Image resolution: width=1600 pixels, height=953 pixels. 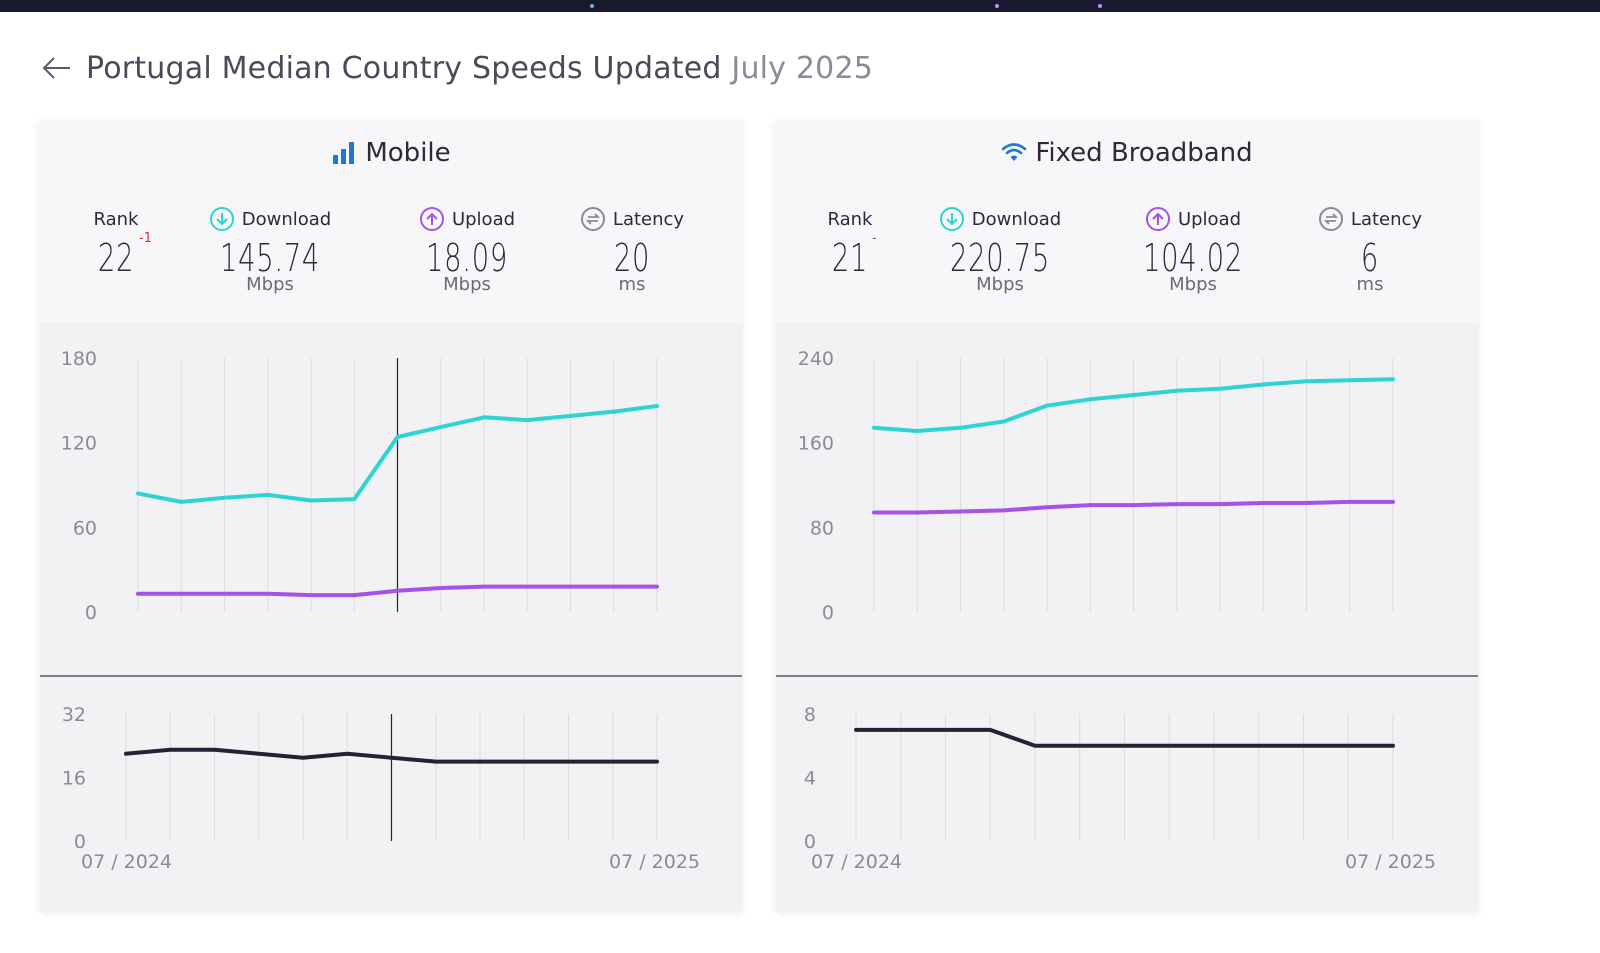 What do you see at coordinates (79, 444) in the screenshot?
I see `mobile-speed-ytick-label: 120` at bounding box center [79, 444].